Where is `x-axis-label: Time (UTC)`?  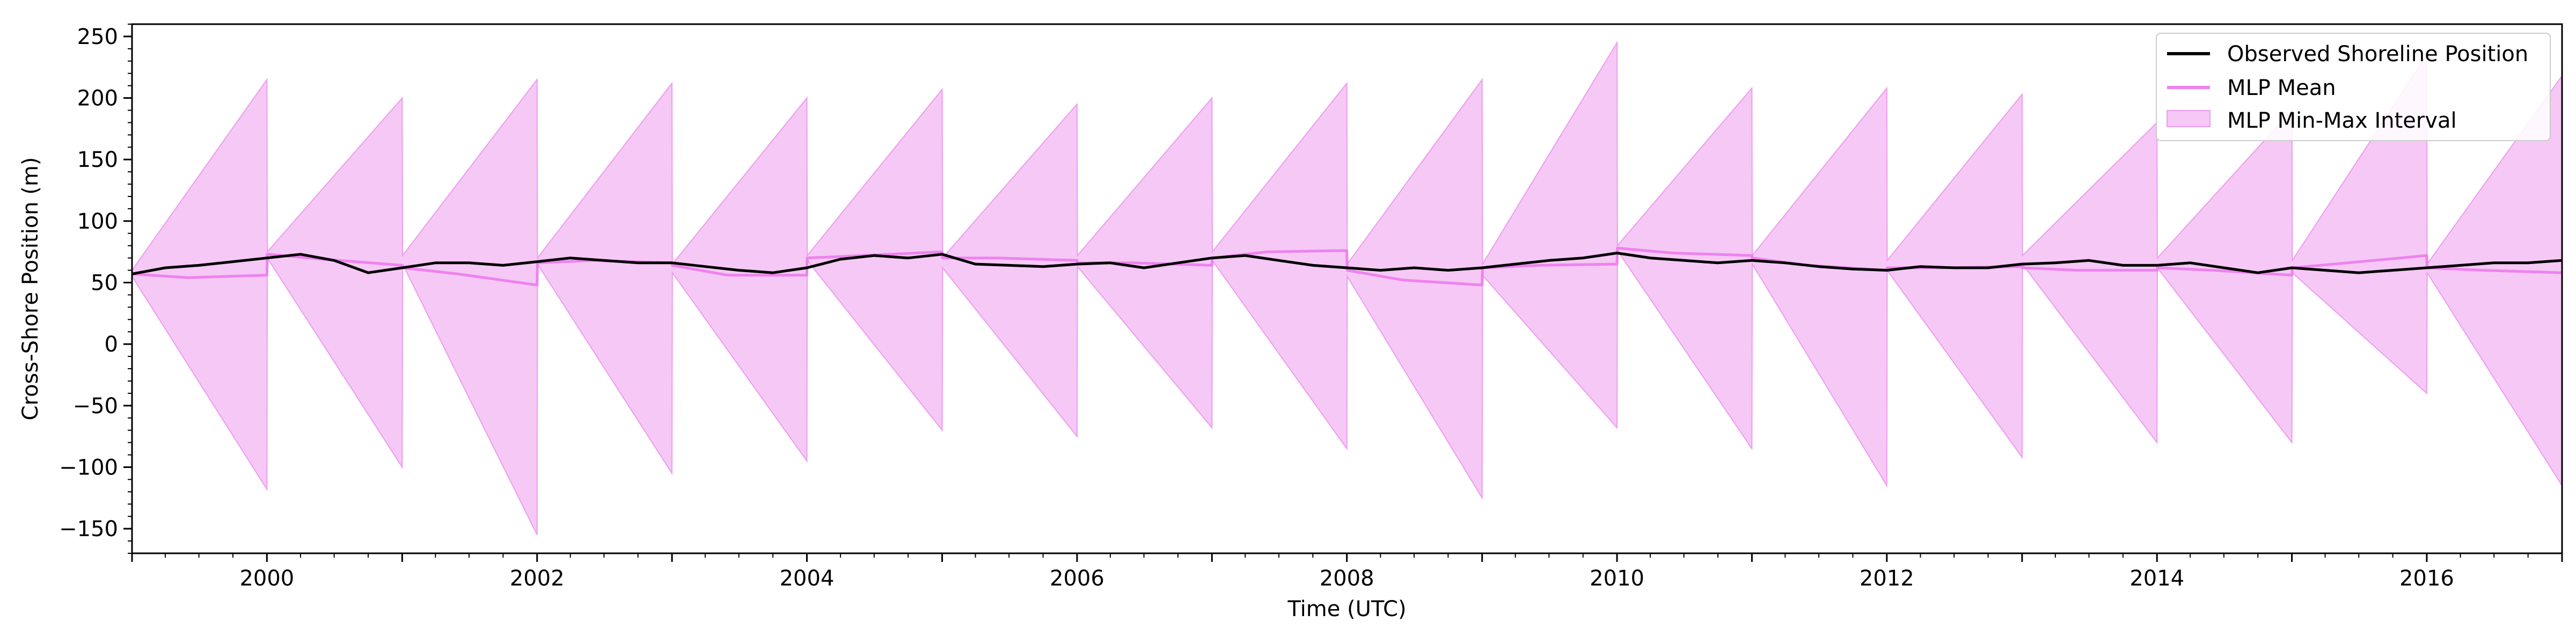
x-axis-label: Time (UTC) is located at coordinates (1346, 609).